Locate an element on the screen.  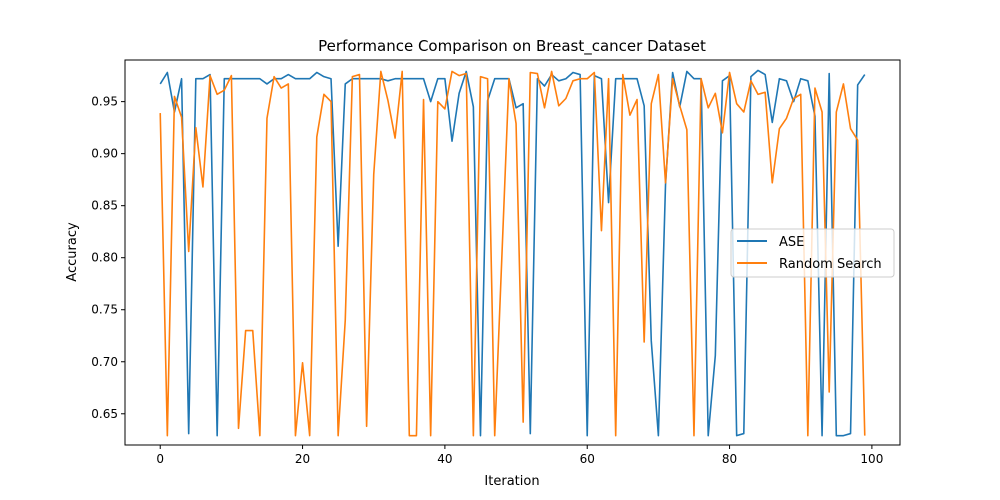
y-tick-label: 0.80 is located at coordinates (104, 258).